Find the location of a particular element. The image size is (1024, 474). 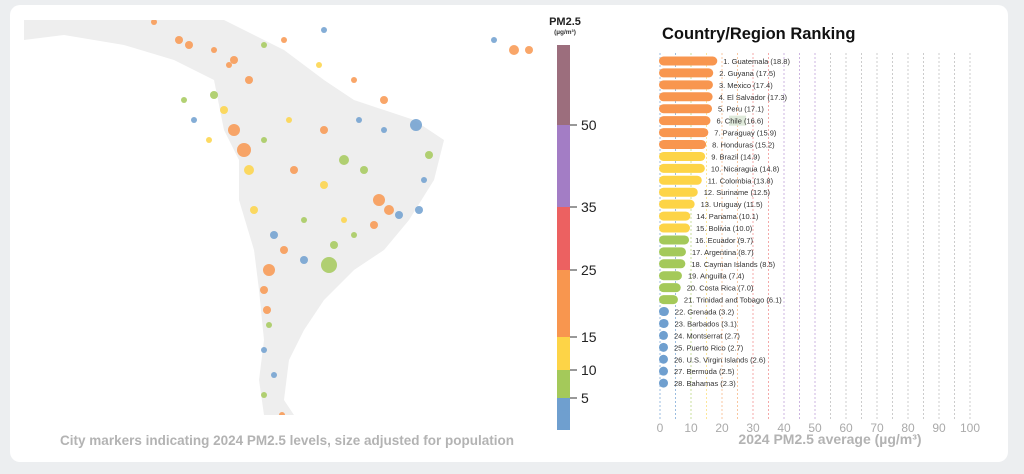

bar-barbados is located at coordinates (664, 323).